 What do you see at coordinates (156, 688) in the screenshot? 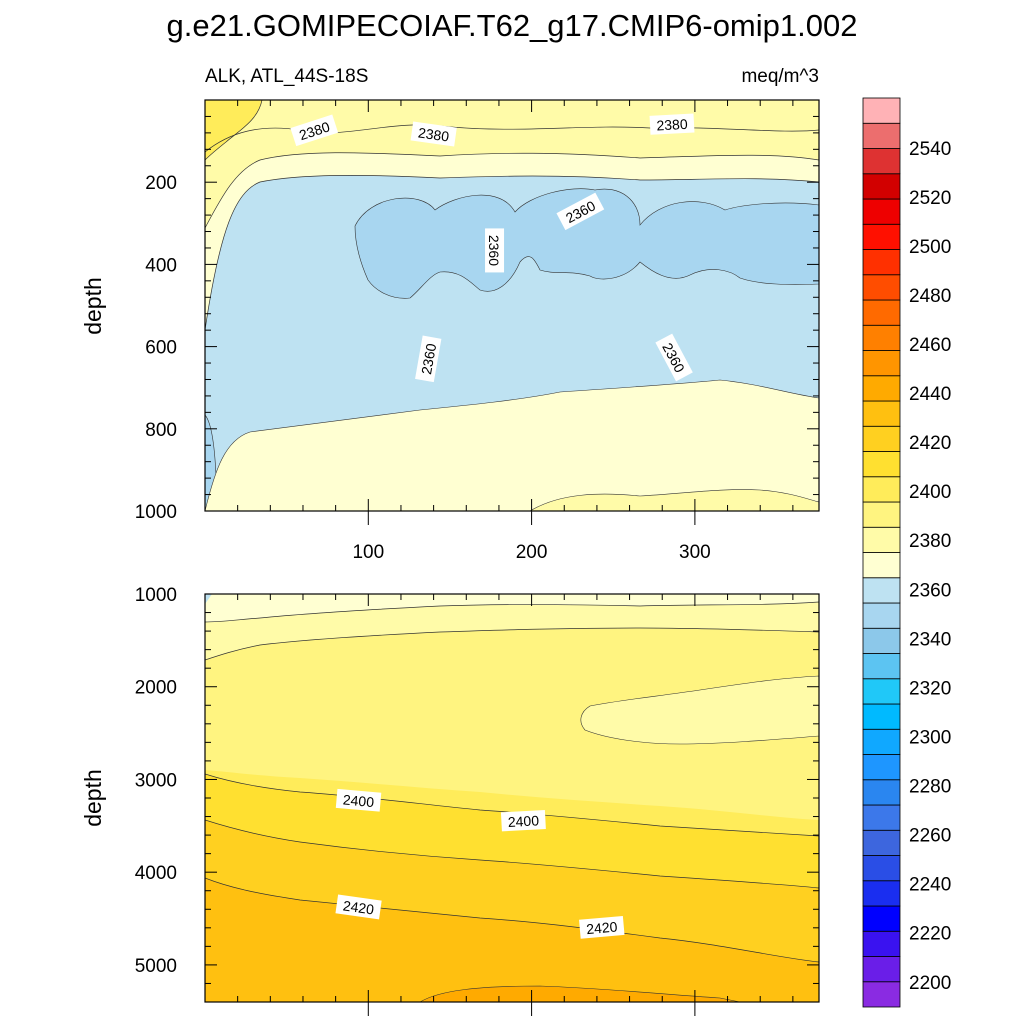
I see `y-tick-label: 2000` at bounding box center [156, 688].